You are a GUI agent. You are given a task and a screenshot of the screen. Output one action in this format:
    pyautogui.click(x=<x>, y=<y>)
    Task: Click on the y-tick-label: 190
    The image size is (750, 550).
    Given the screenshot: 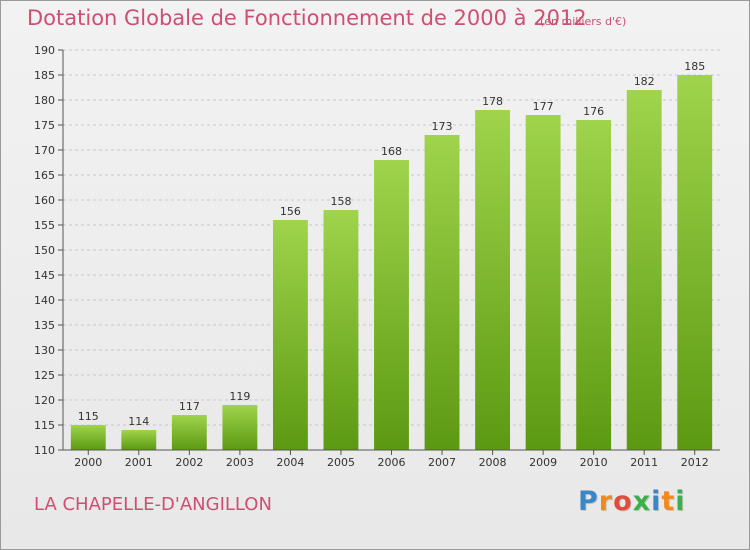 What is the action you would take?
    pyautogui.click(x=44, y=50)
    